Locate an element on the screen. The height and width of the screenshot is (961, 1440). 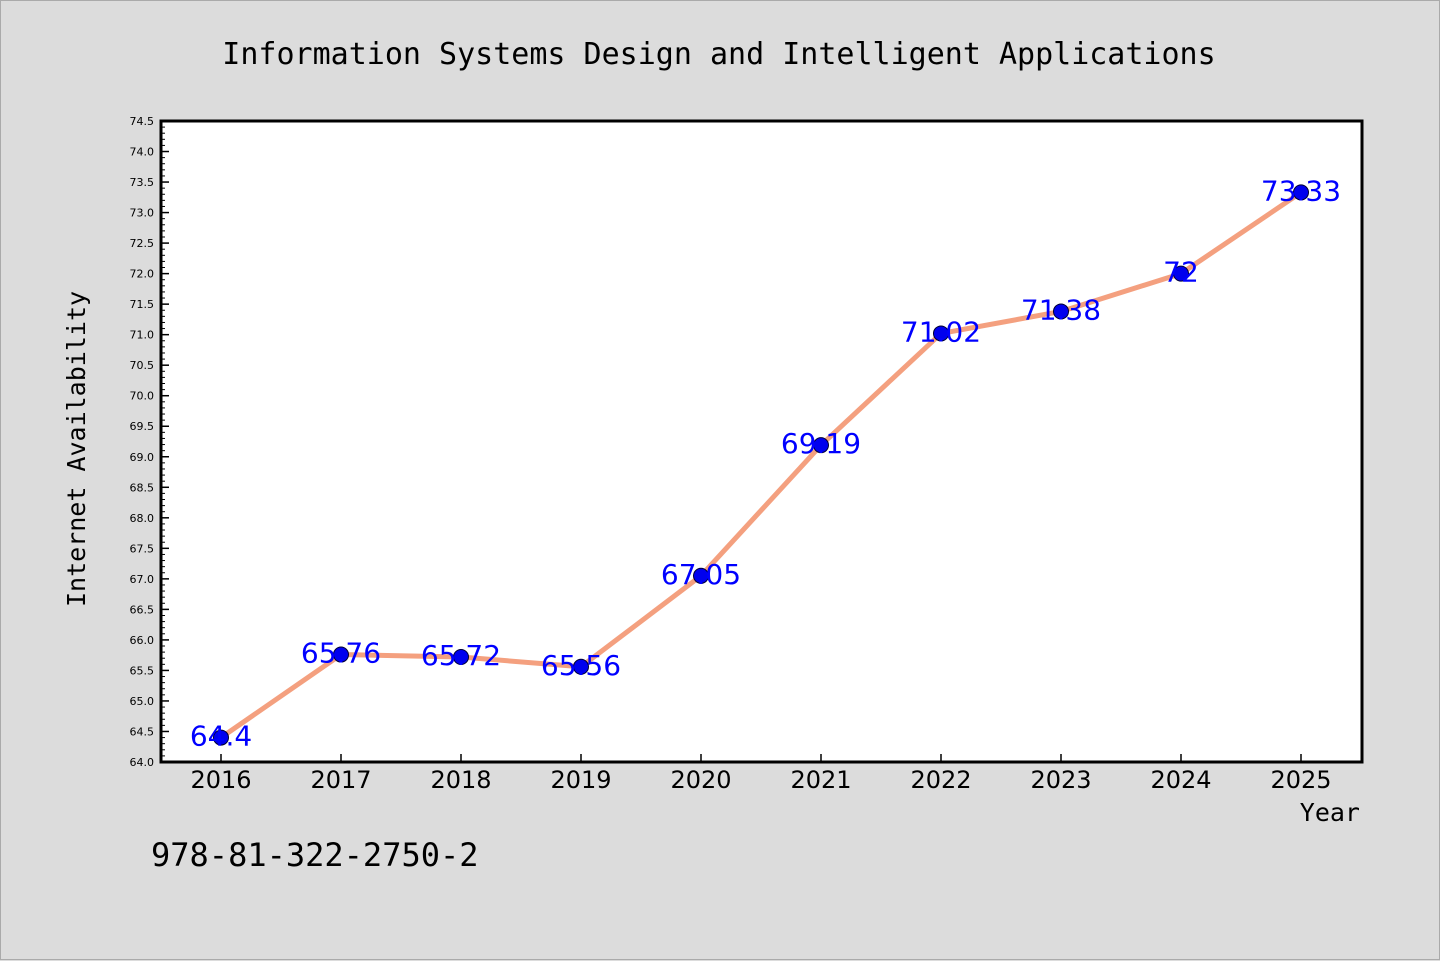
data-label: 65.72 is located at coordinates (461, 655).